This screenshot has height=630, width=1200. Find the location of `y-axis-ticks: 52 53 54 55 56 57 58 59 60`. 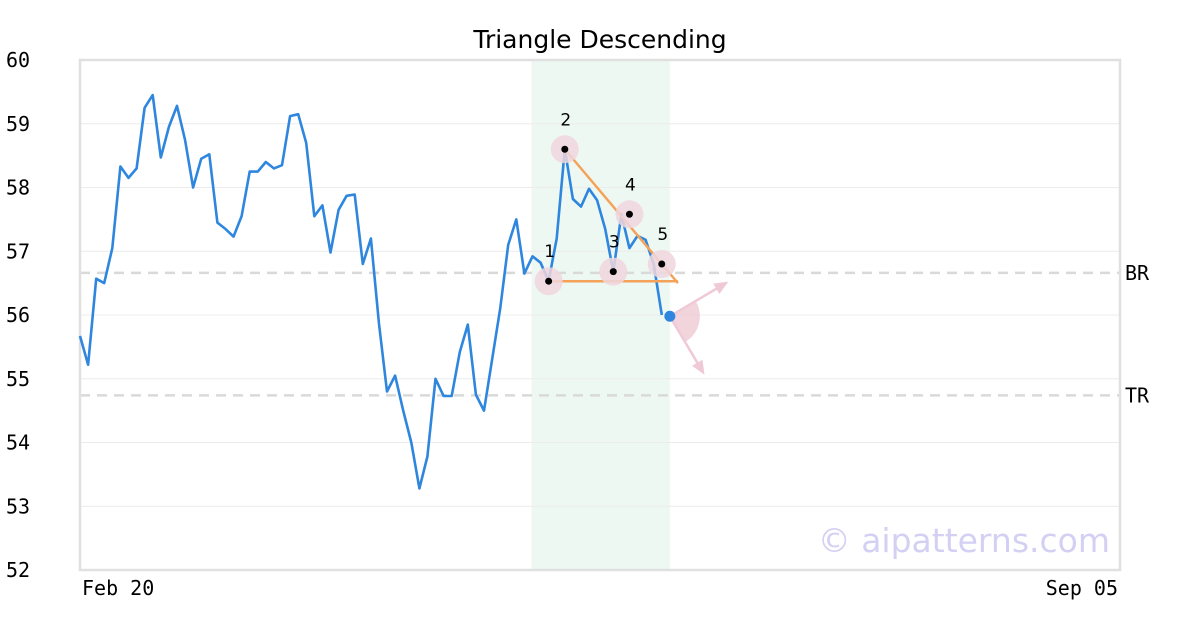

y-axis-ticks: 52 53 54 55 56 57 58 59 60 is located at coordinates (18, 315).